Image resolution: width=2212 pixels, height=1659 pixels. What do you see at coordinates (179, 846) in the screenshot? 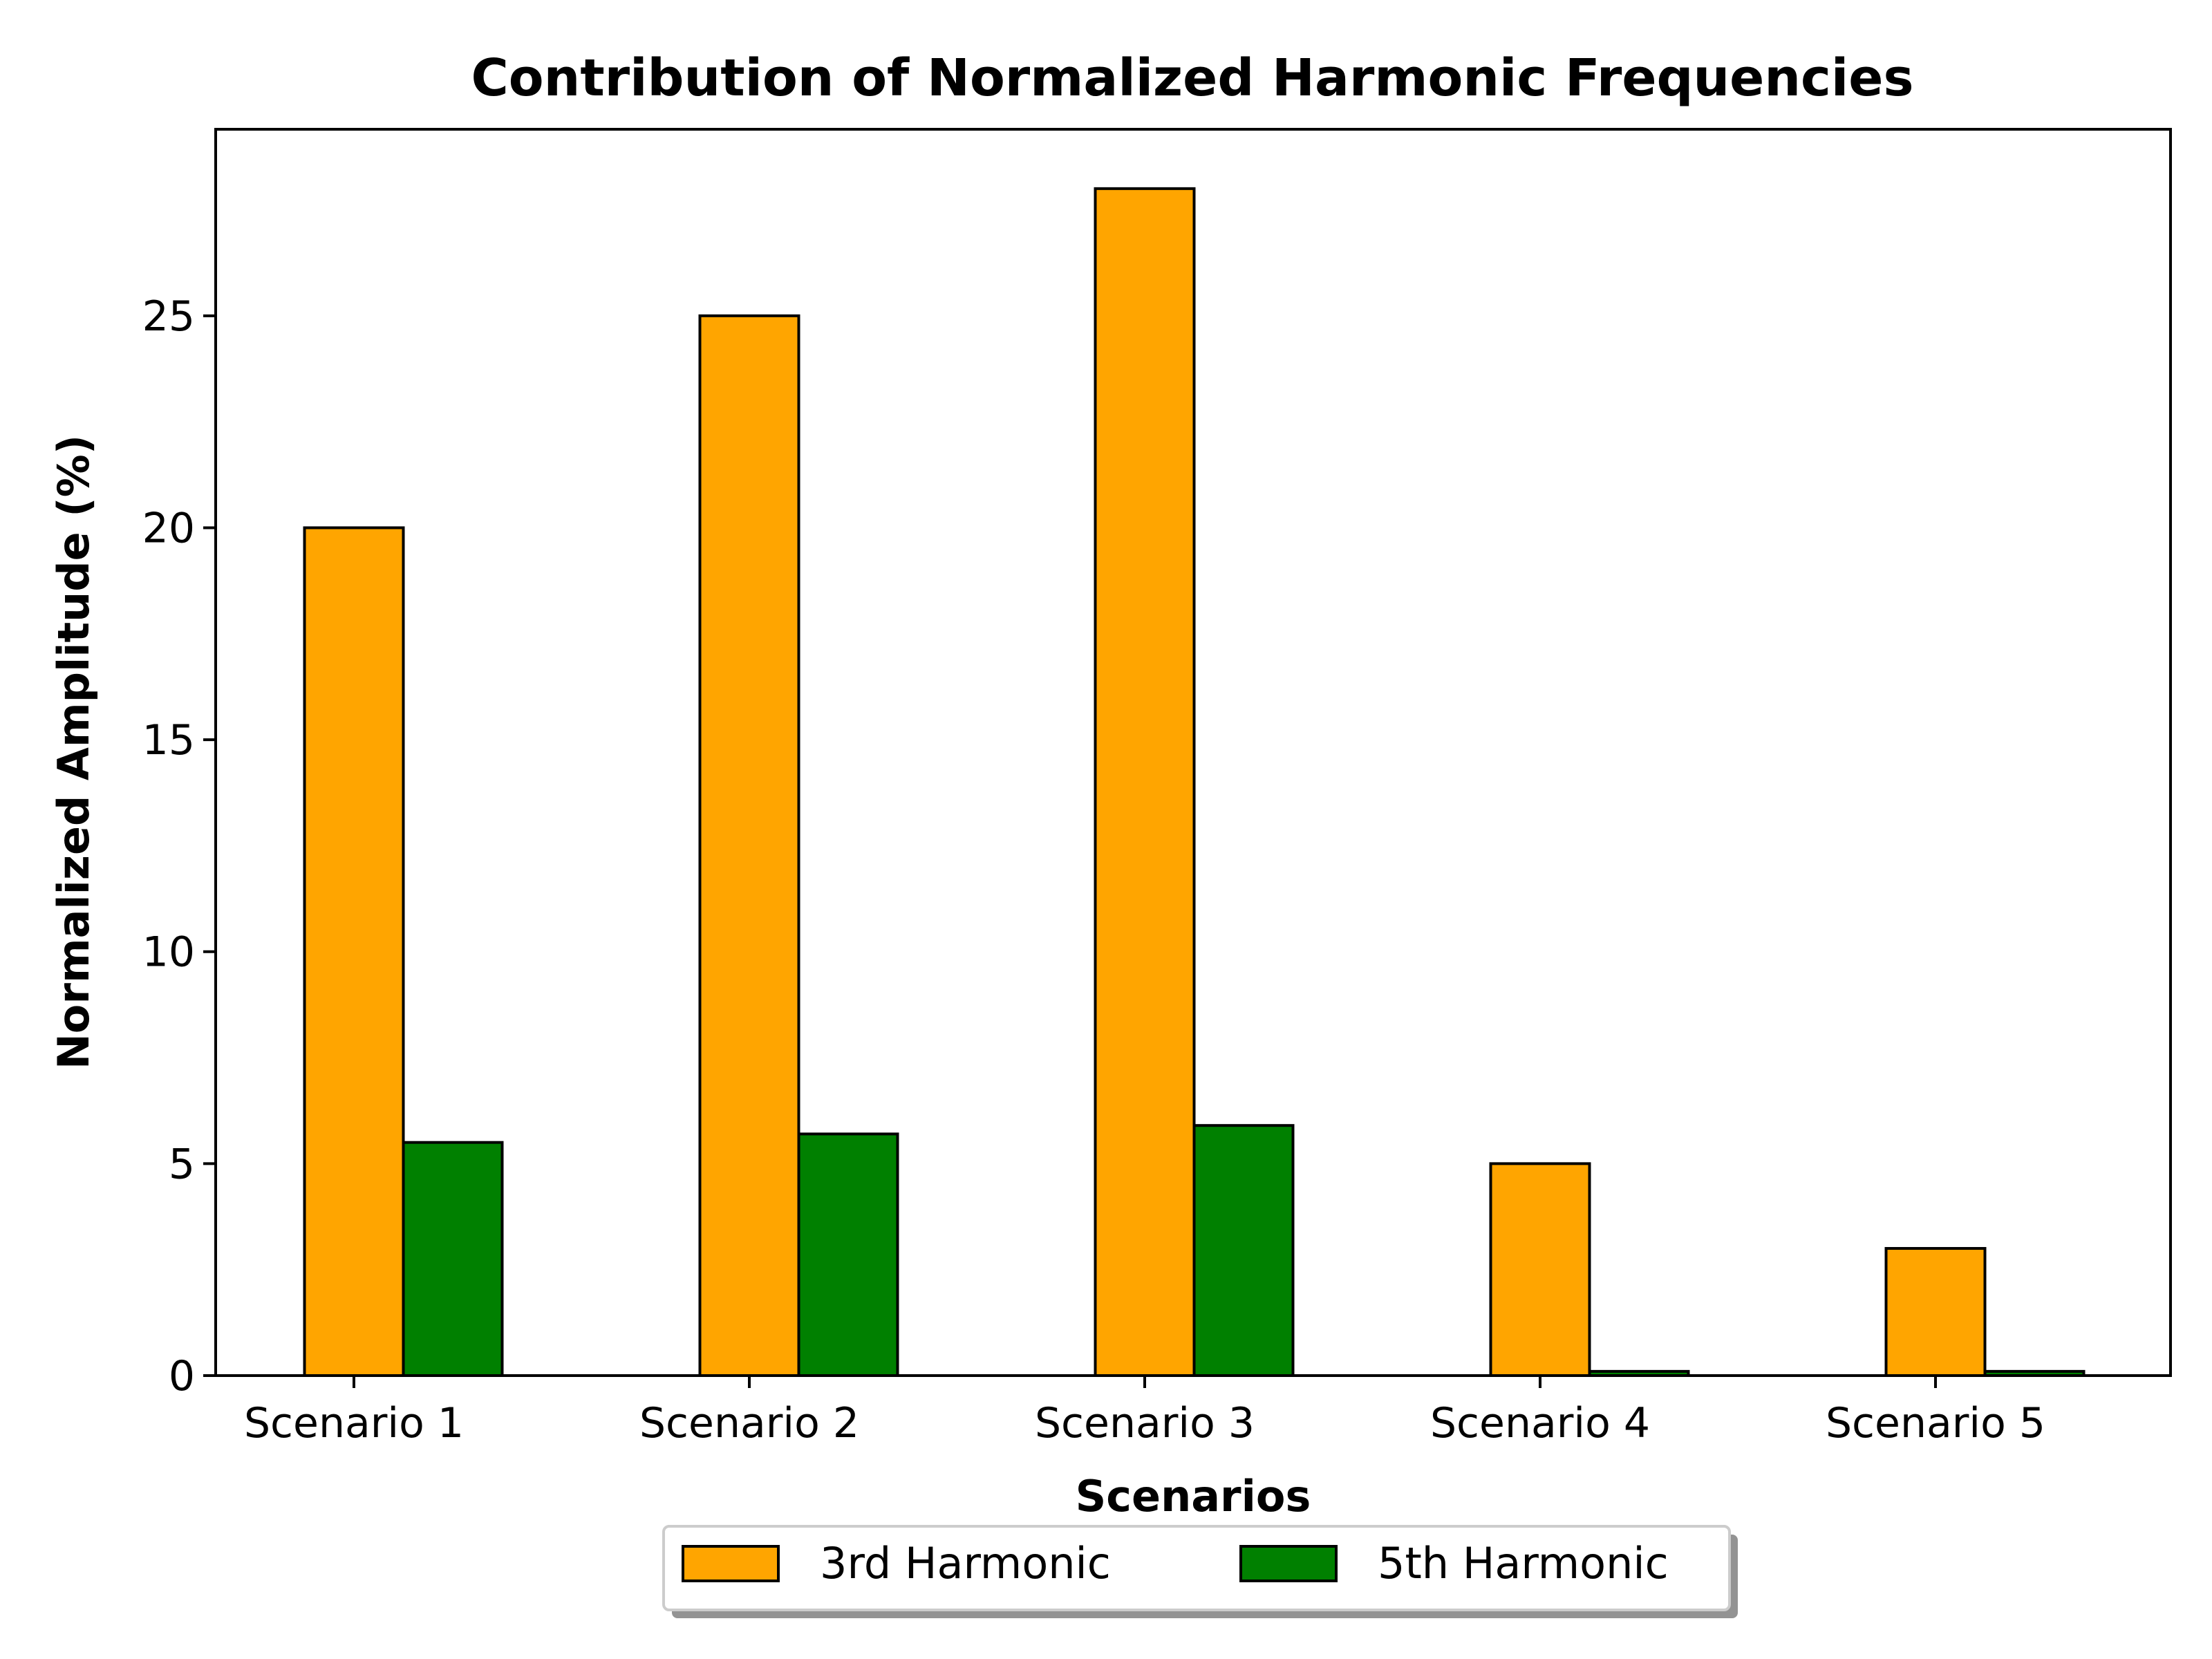
I see `y-axis: 0 5 10 15 20 25` at bounding box center [179, 846].